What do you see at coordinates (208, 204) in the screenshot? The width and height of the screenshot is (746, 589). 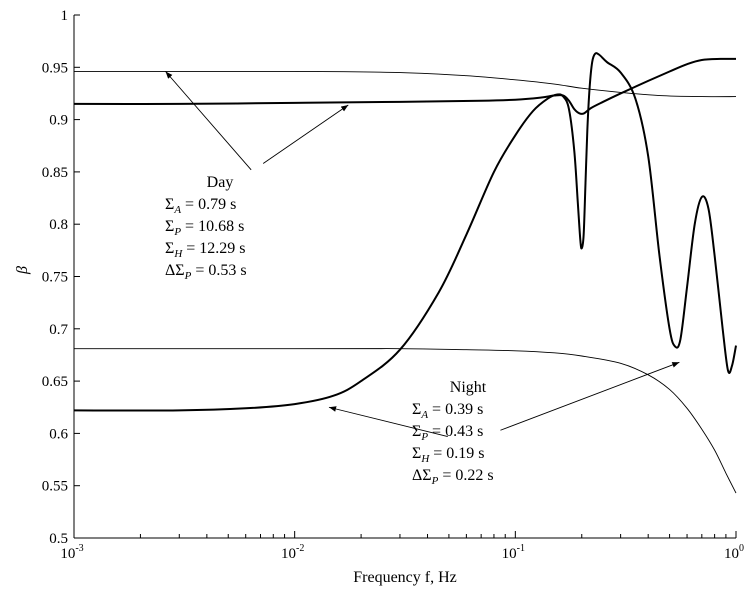 I see `stat-value: = 0.79 s` at bounding box center [208, 204].